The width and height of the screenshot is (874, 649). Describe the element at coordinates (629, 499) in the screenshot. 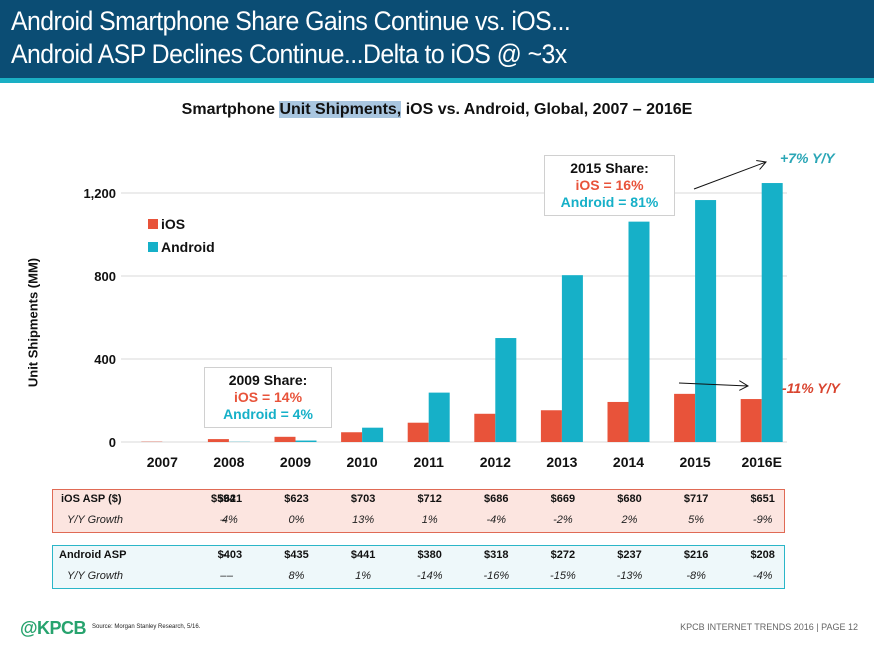

I see `ios-asp-value: $680` at that location.